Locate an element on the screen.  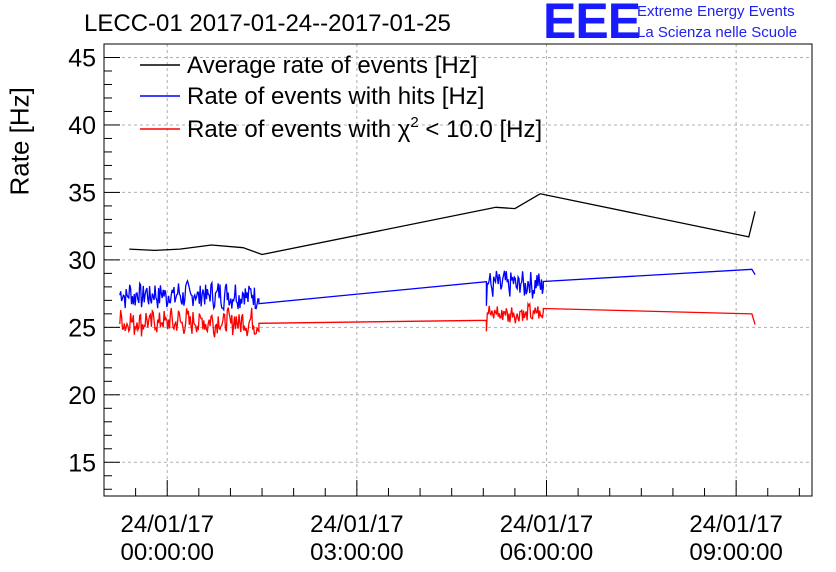
x-tick-time-label: 06:00:00 is located at coordinates (546, 552).